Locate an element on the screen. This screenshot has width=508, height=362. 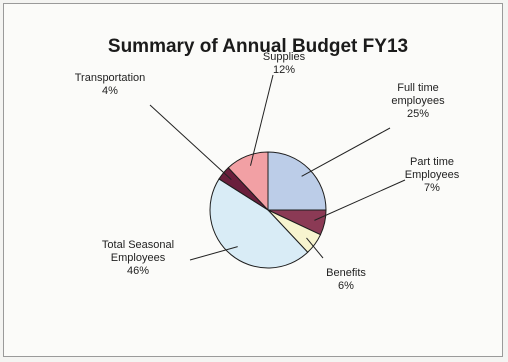
slice-percent-label: 6% is located at coordinates (346, 286).